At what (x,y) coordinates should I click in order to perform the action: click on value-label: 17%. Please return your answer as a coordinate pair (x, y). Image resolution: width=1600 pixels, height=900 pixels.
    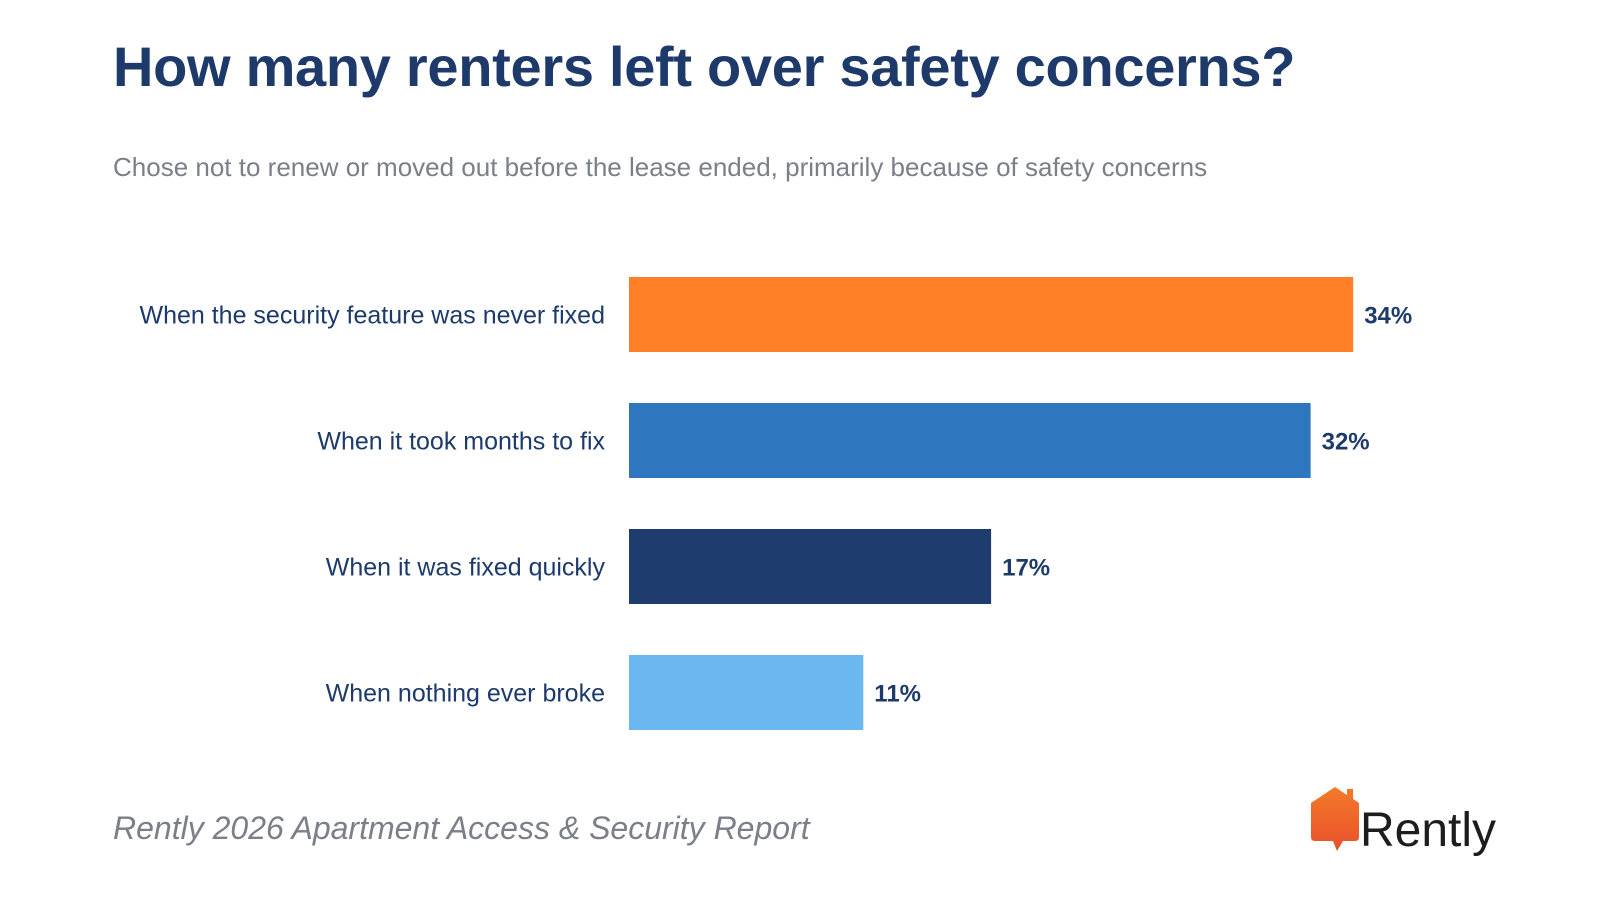
    Looking at the image, I should click on (1026, 568).